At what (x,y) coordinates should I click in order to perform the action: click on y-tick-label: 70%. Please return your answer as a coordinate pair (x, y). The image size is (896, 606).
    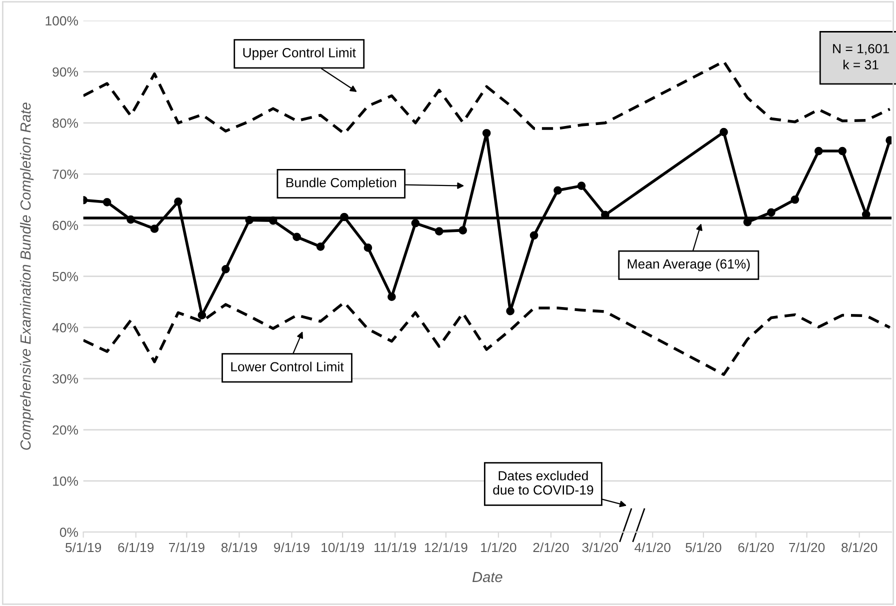
    Looking at the image, I should click on (65, 174).